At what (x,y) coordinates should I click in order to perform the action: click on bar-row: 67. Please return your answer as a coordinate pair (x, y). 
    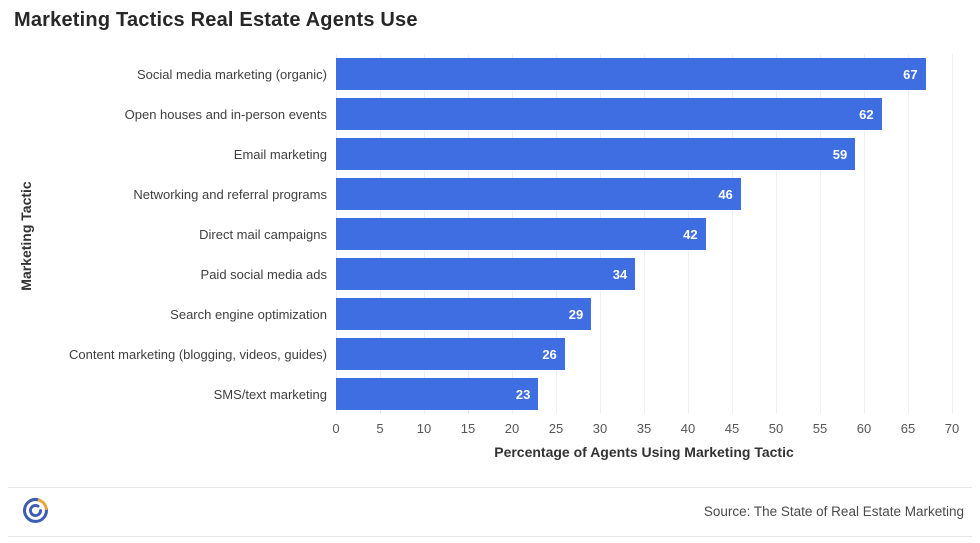
    Looking at the image, I should click on (644, 74).